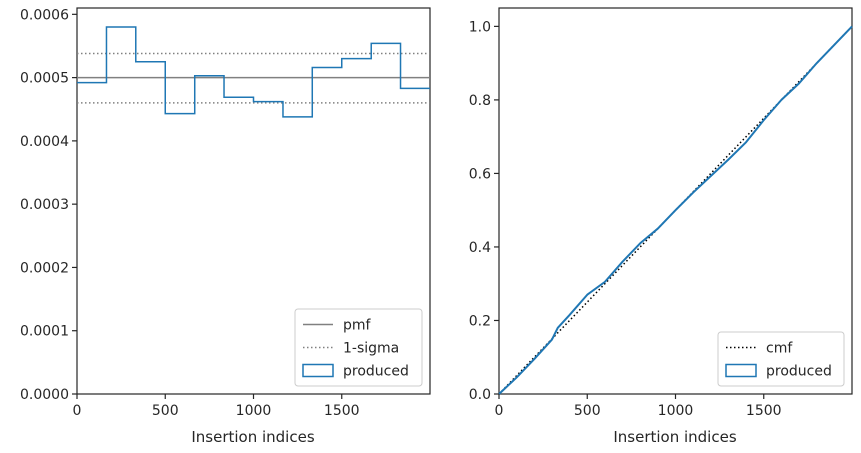  What do you see at coordinates (44, 79) in the screenshot?
I see `y-tick-label: 0.0005` at bounding box center [44, 79].